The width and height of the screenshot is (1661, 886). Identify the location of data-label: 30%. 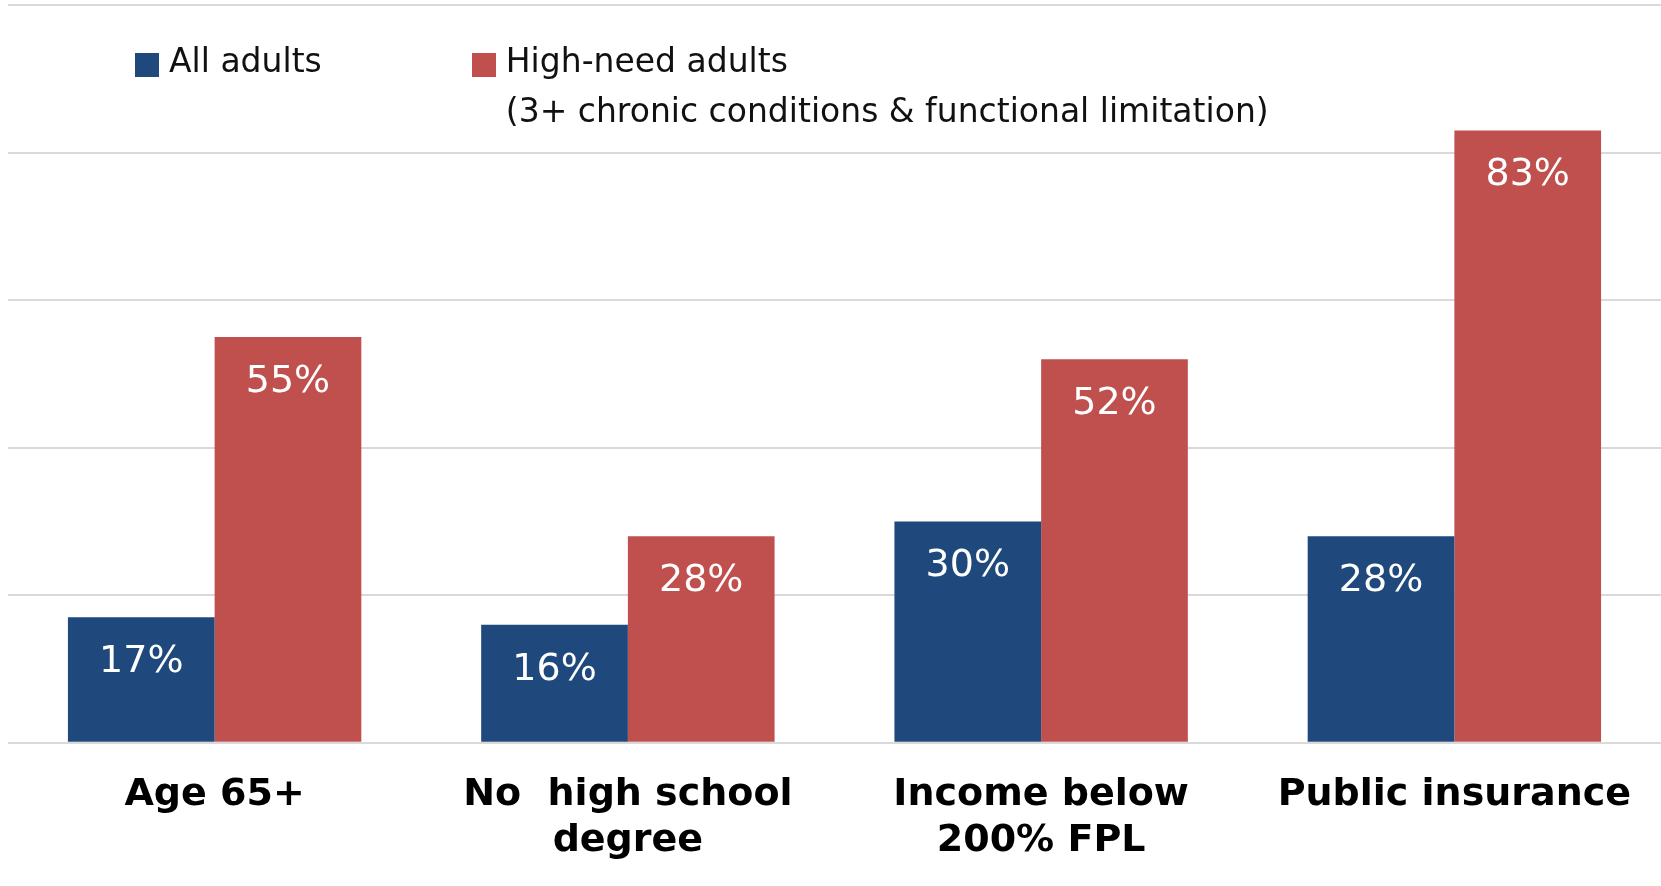
(968, 563).